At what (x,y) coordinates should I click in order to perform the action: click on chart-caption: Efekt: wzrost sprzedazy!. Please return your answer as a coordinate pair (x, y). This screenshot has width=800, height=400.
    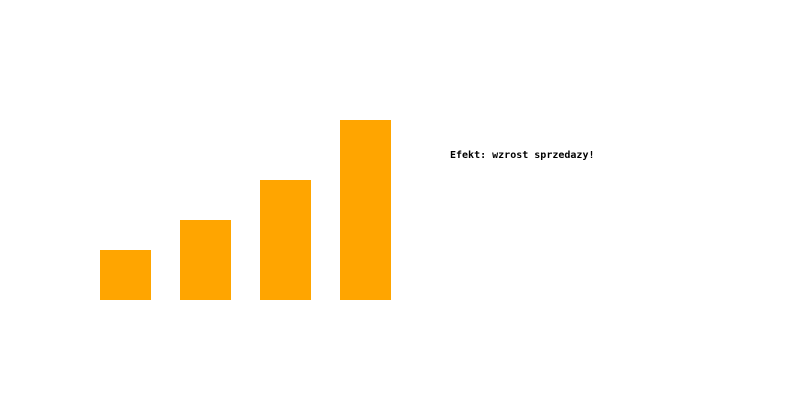
    Looking at the image, I should click on (522, 155).